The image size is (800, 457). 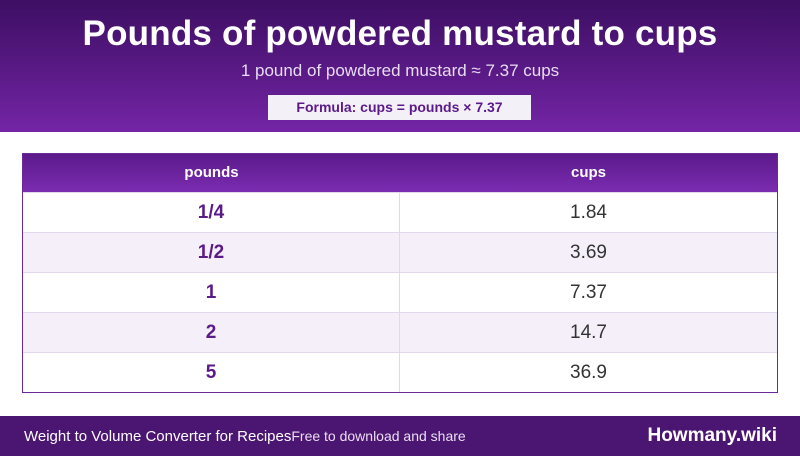 I want to click on cups-cell: 36.9, so click(x=588, y=372).